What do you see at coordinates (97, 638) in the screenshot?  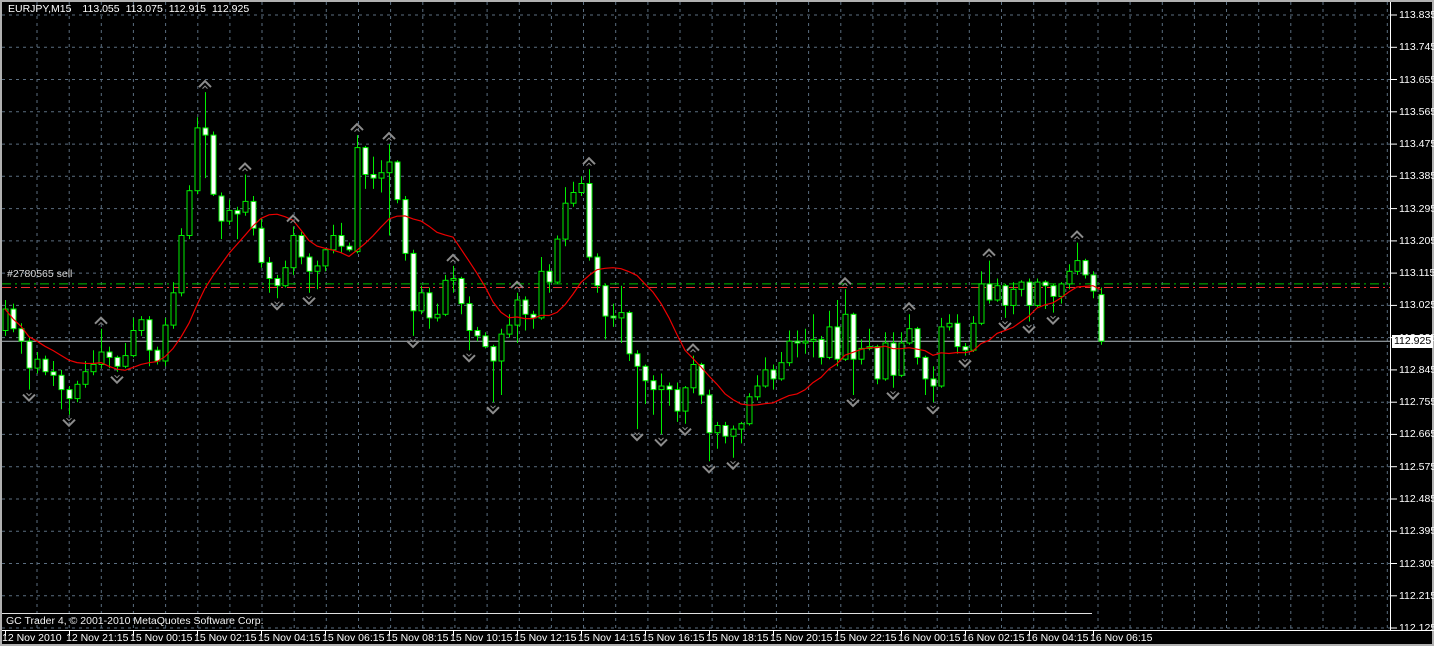 I see `time-axis-label: 12 Nov 21:15` at bounding box center [97, 638].